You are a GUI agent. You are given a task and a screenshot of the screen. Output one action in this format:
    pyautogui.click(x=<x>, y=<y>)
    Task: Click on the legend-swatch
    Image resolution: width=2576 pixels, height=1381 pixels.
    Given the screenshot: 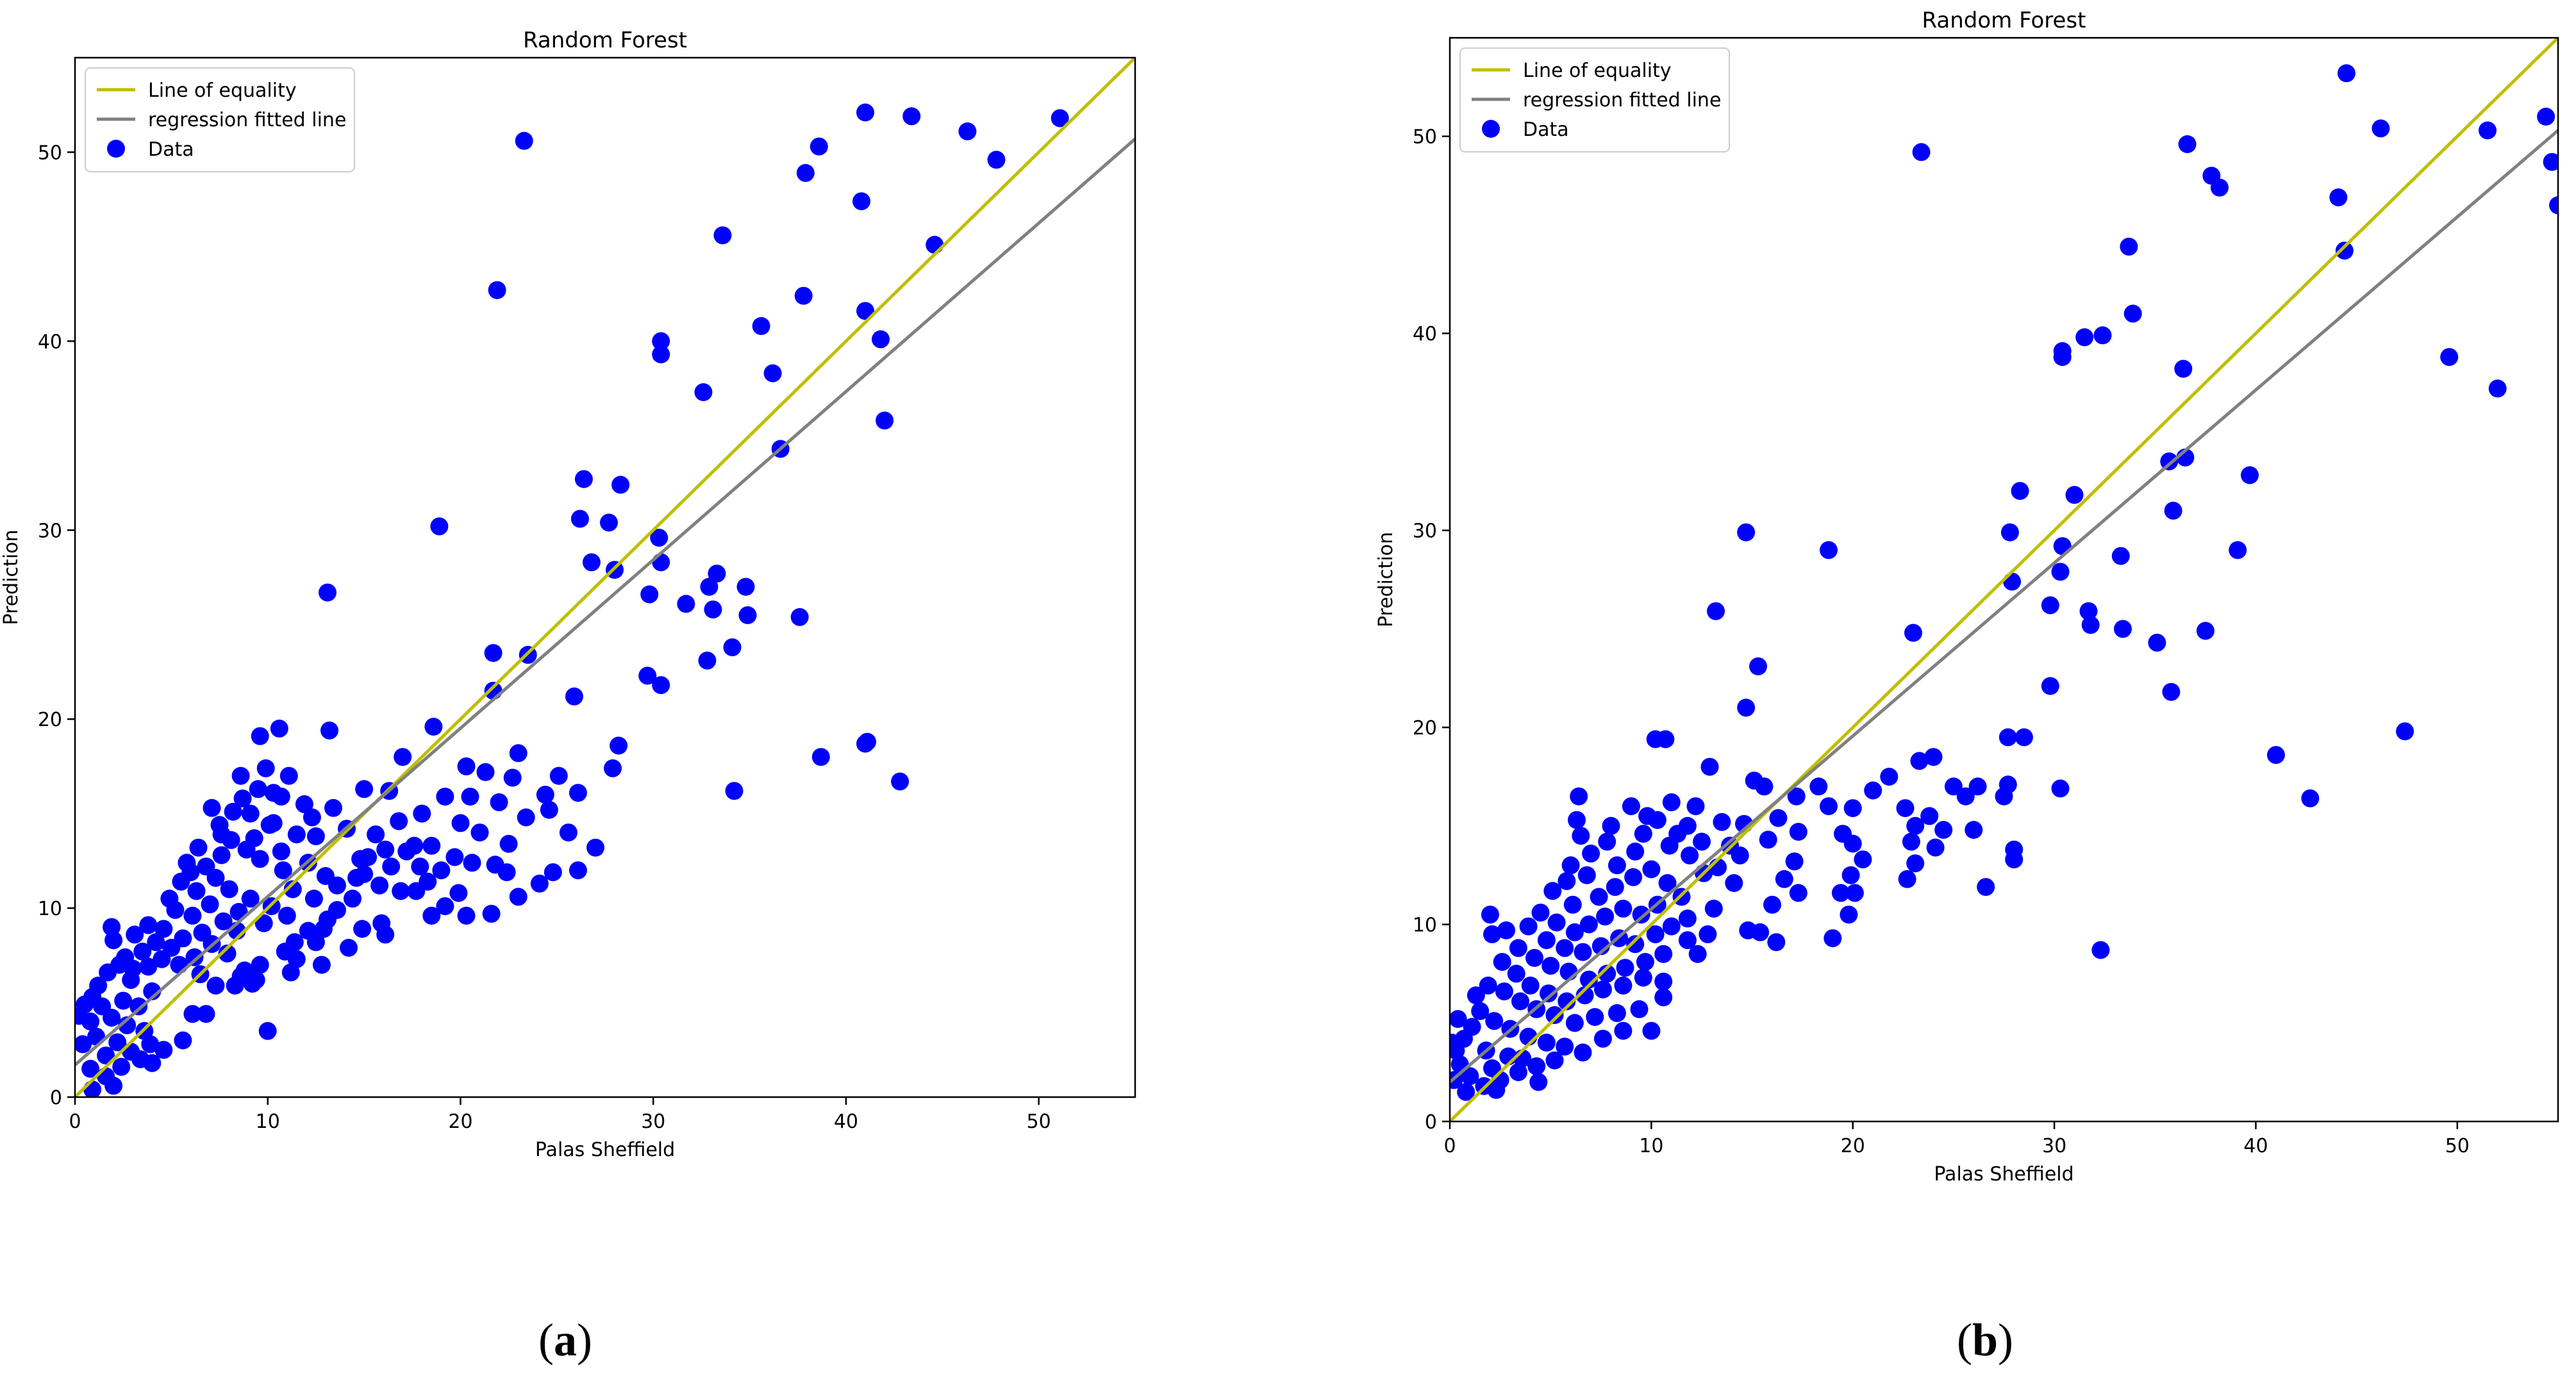 What is the action you would take?
    pyautogui.click(x=1491, y=129)
    